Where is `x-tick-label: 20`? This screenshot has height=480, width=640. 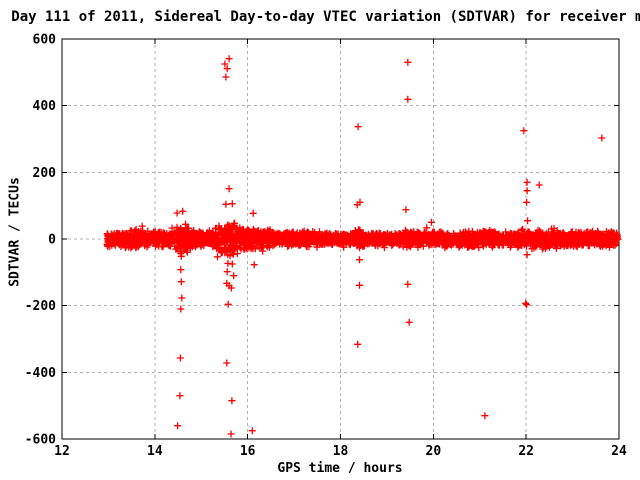
x-tick-label: 20 is located at coordinates (434, 451).